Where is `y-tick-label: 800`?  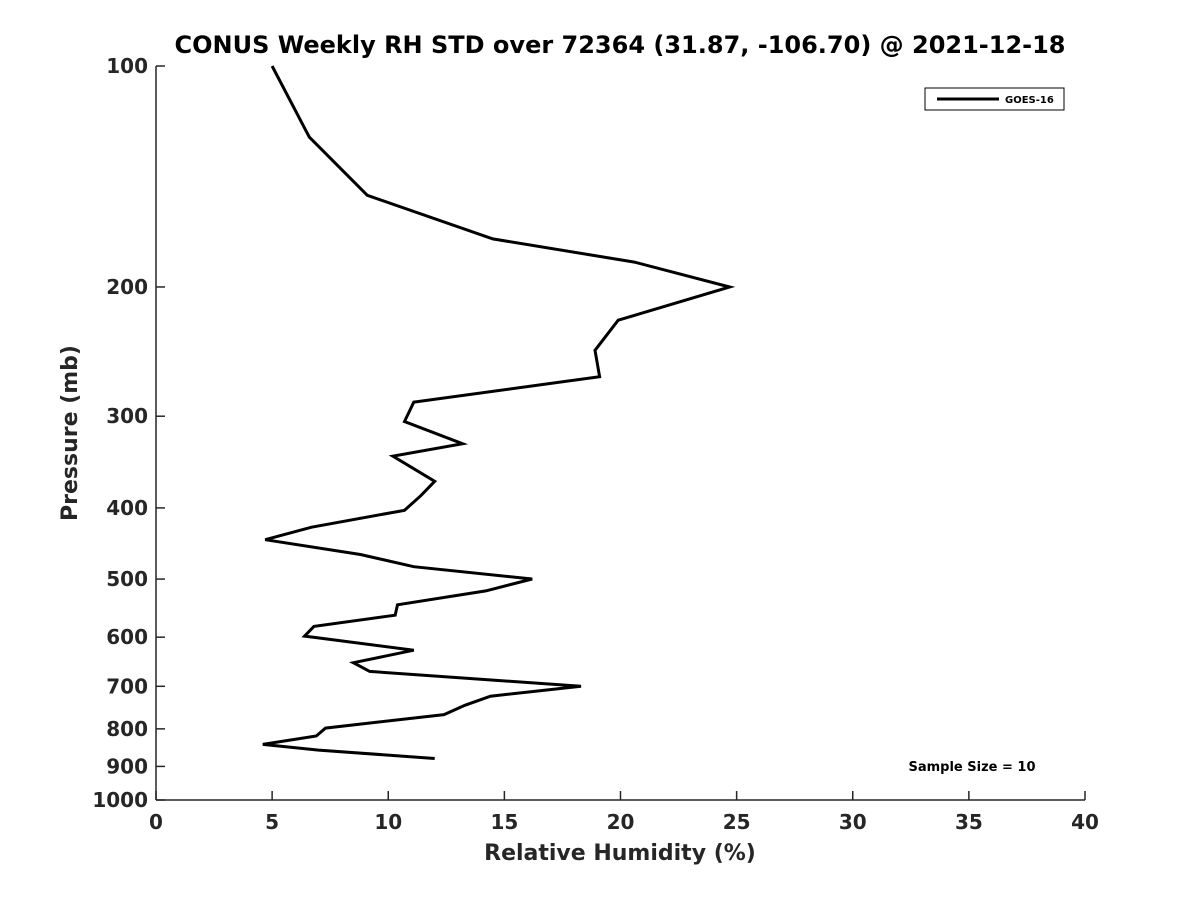 y-tick-label: 800 is located at coordinates (127, 729).